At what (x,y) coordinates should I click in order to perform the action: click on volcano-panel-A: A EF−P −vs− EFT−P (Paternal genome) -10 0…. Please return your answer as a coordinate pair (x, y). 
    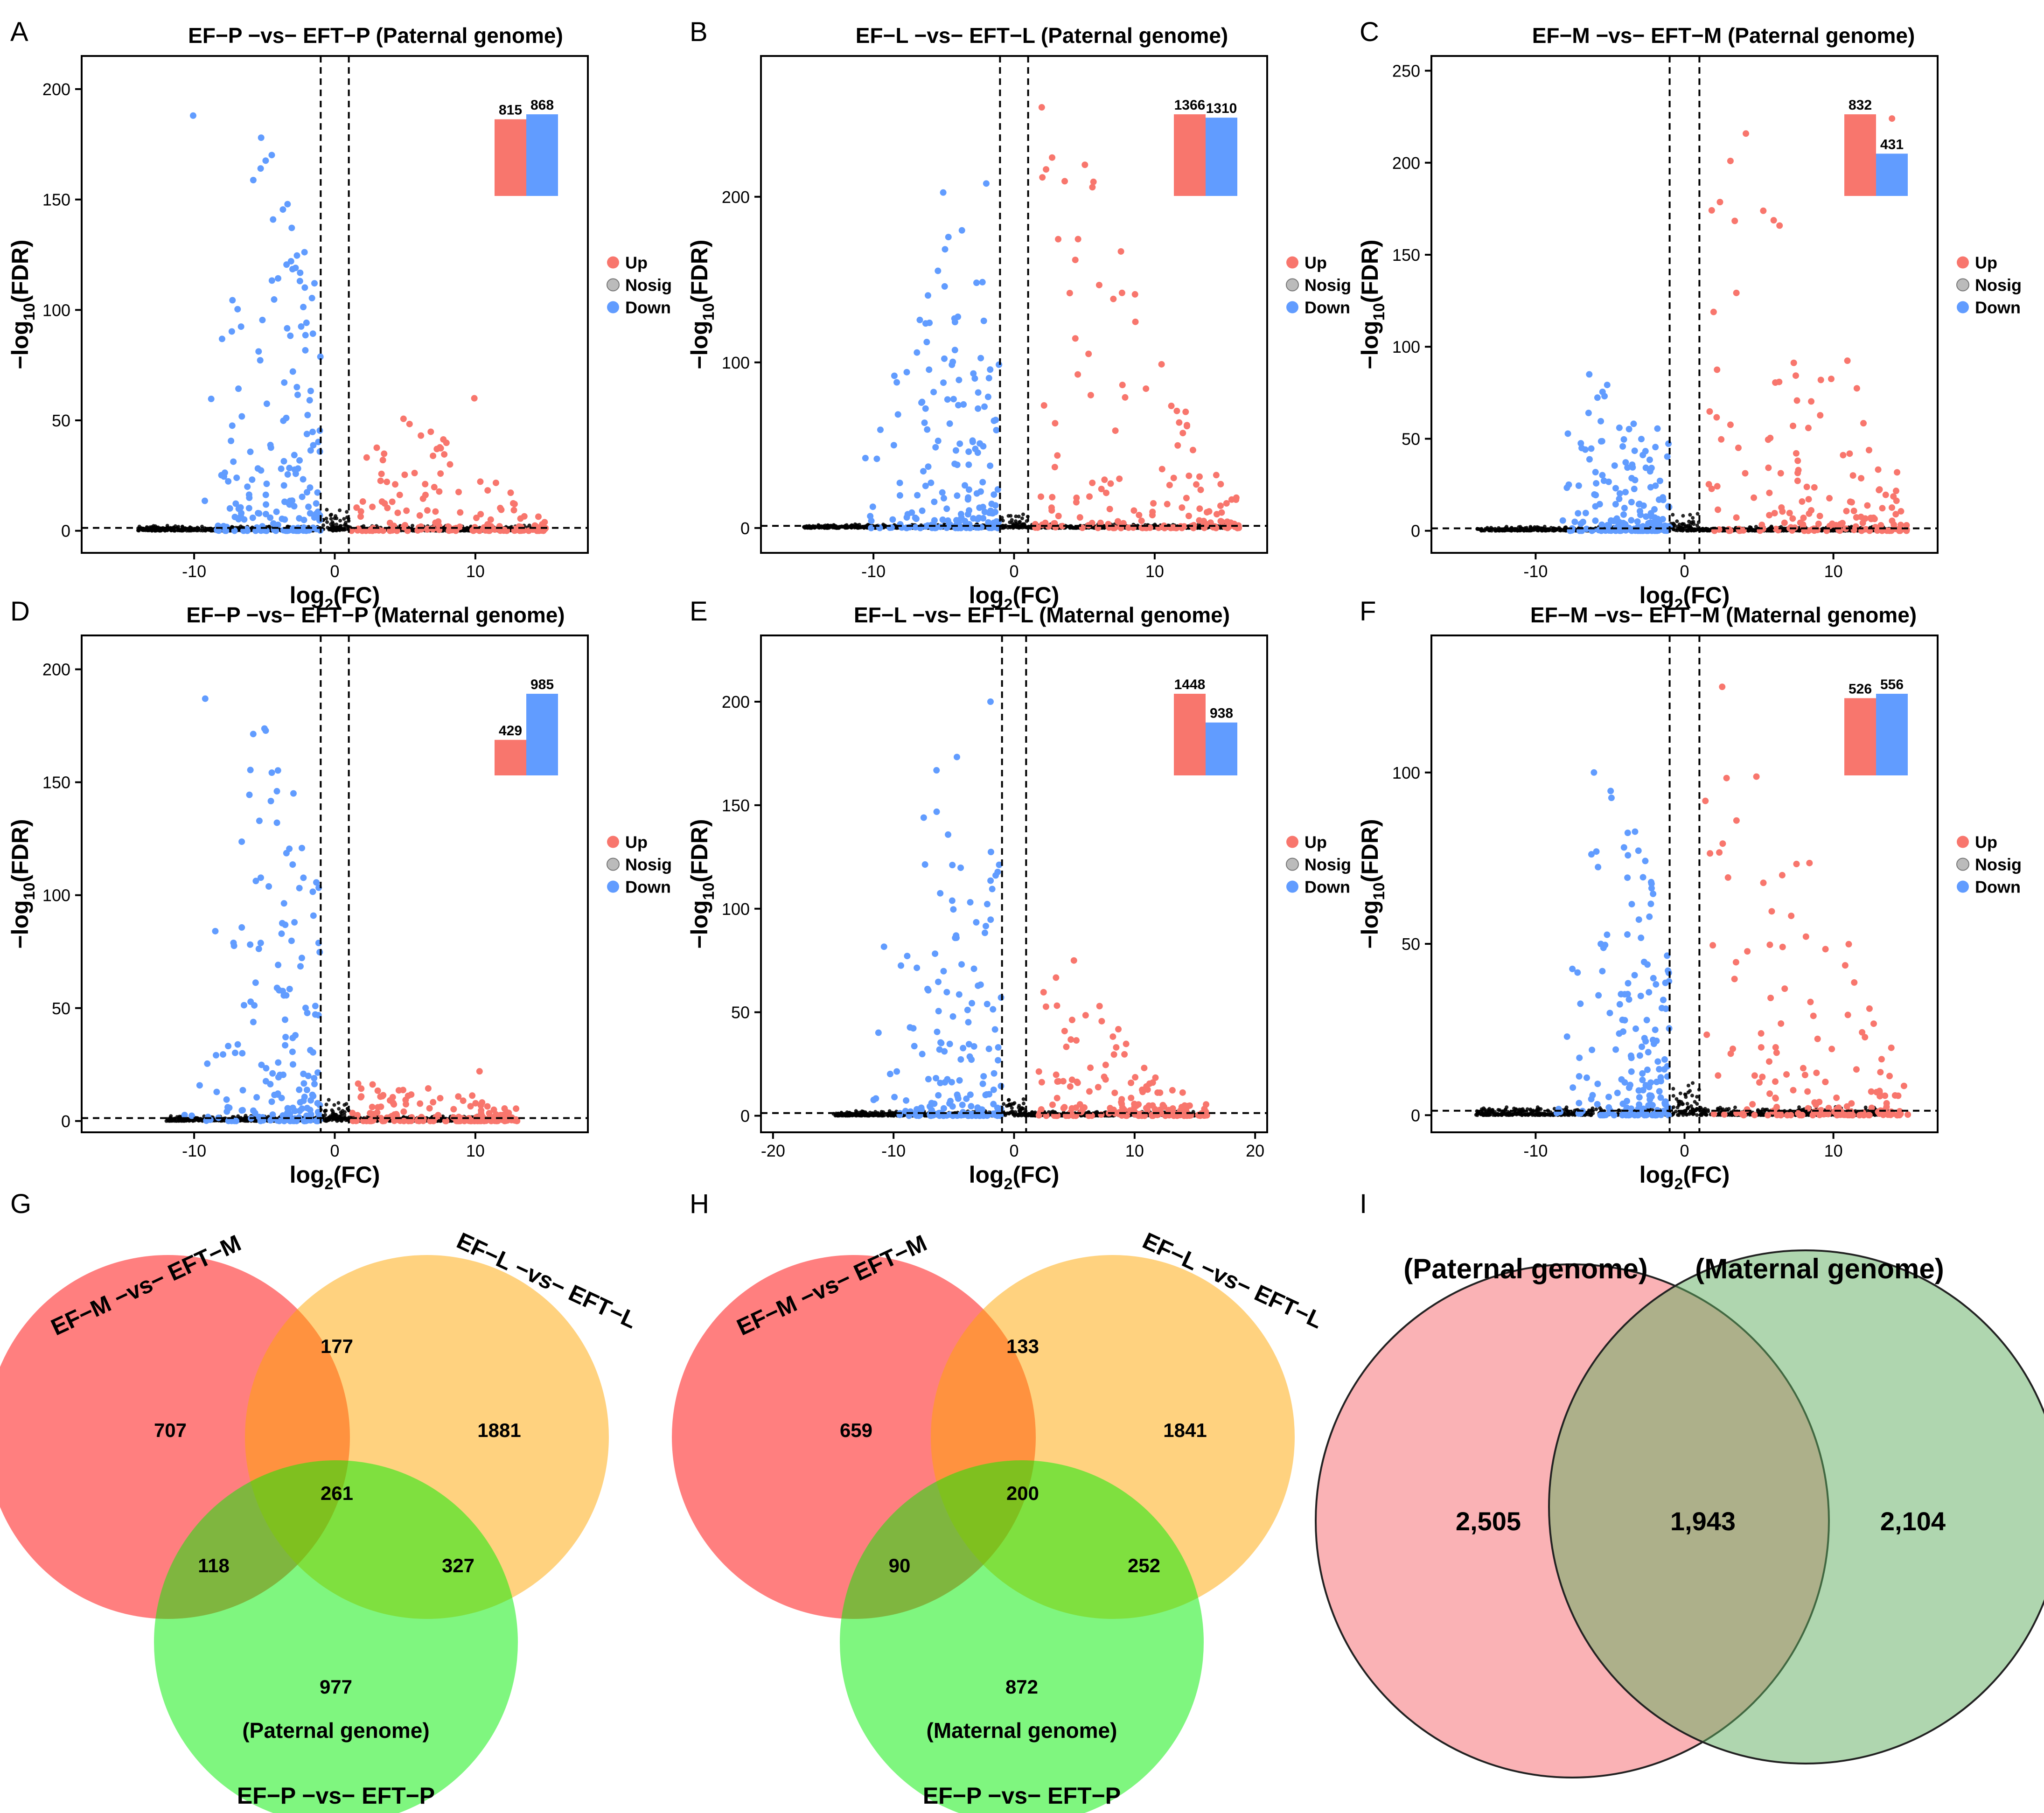
    Looking at the image, I should click on (339, 315).